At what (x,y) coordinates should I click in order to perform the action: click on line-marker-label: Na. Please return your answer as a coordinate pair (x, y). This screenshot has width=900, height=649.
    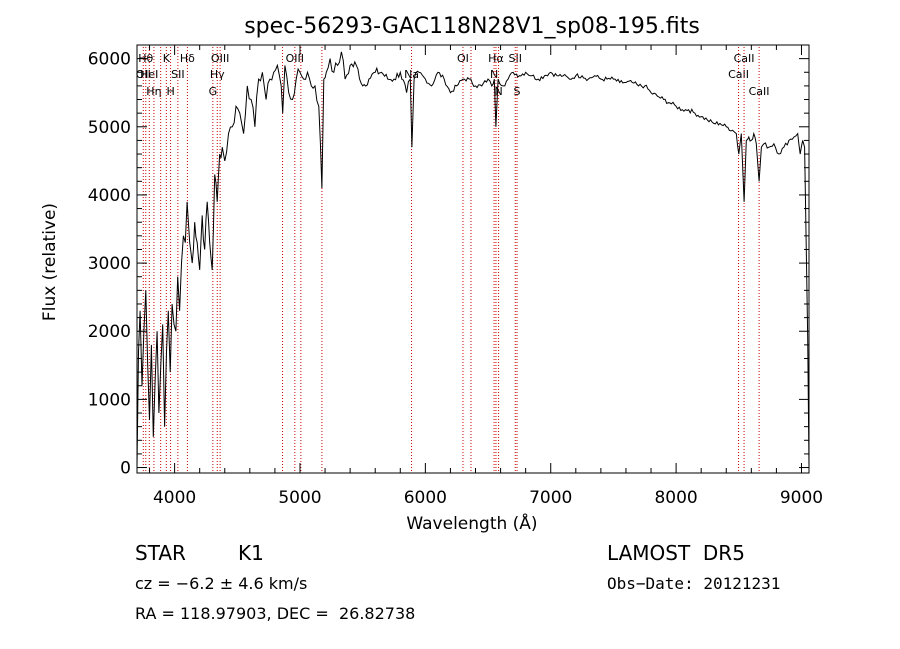
    Looking at the image, I should click on (411, 74).